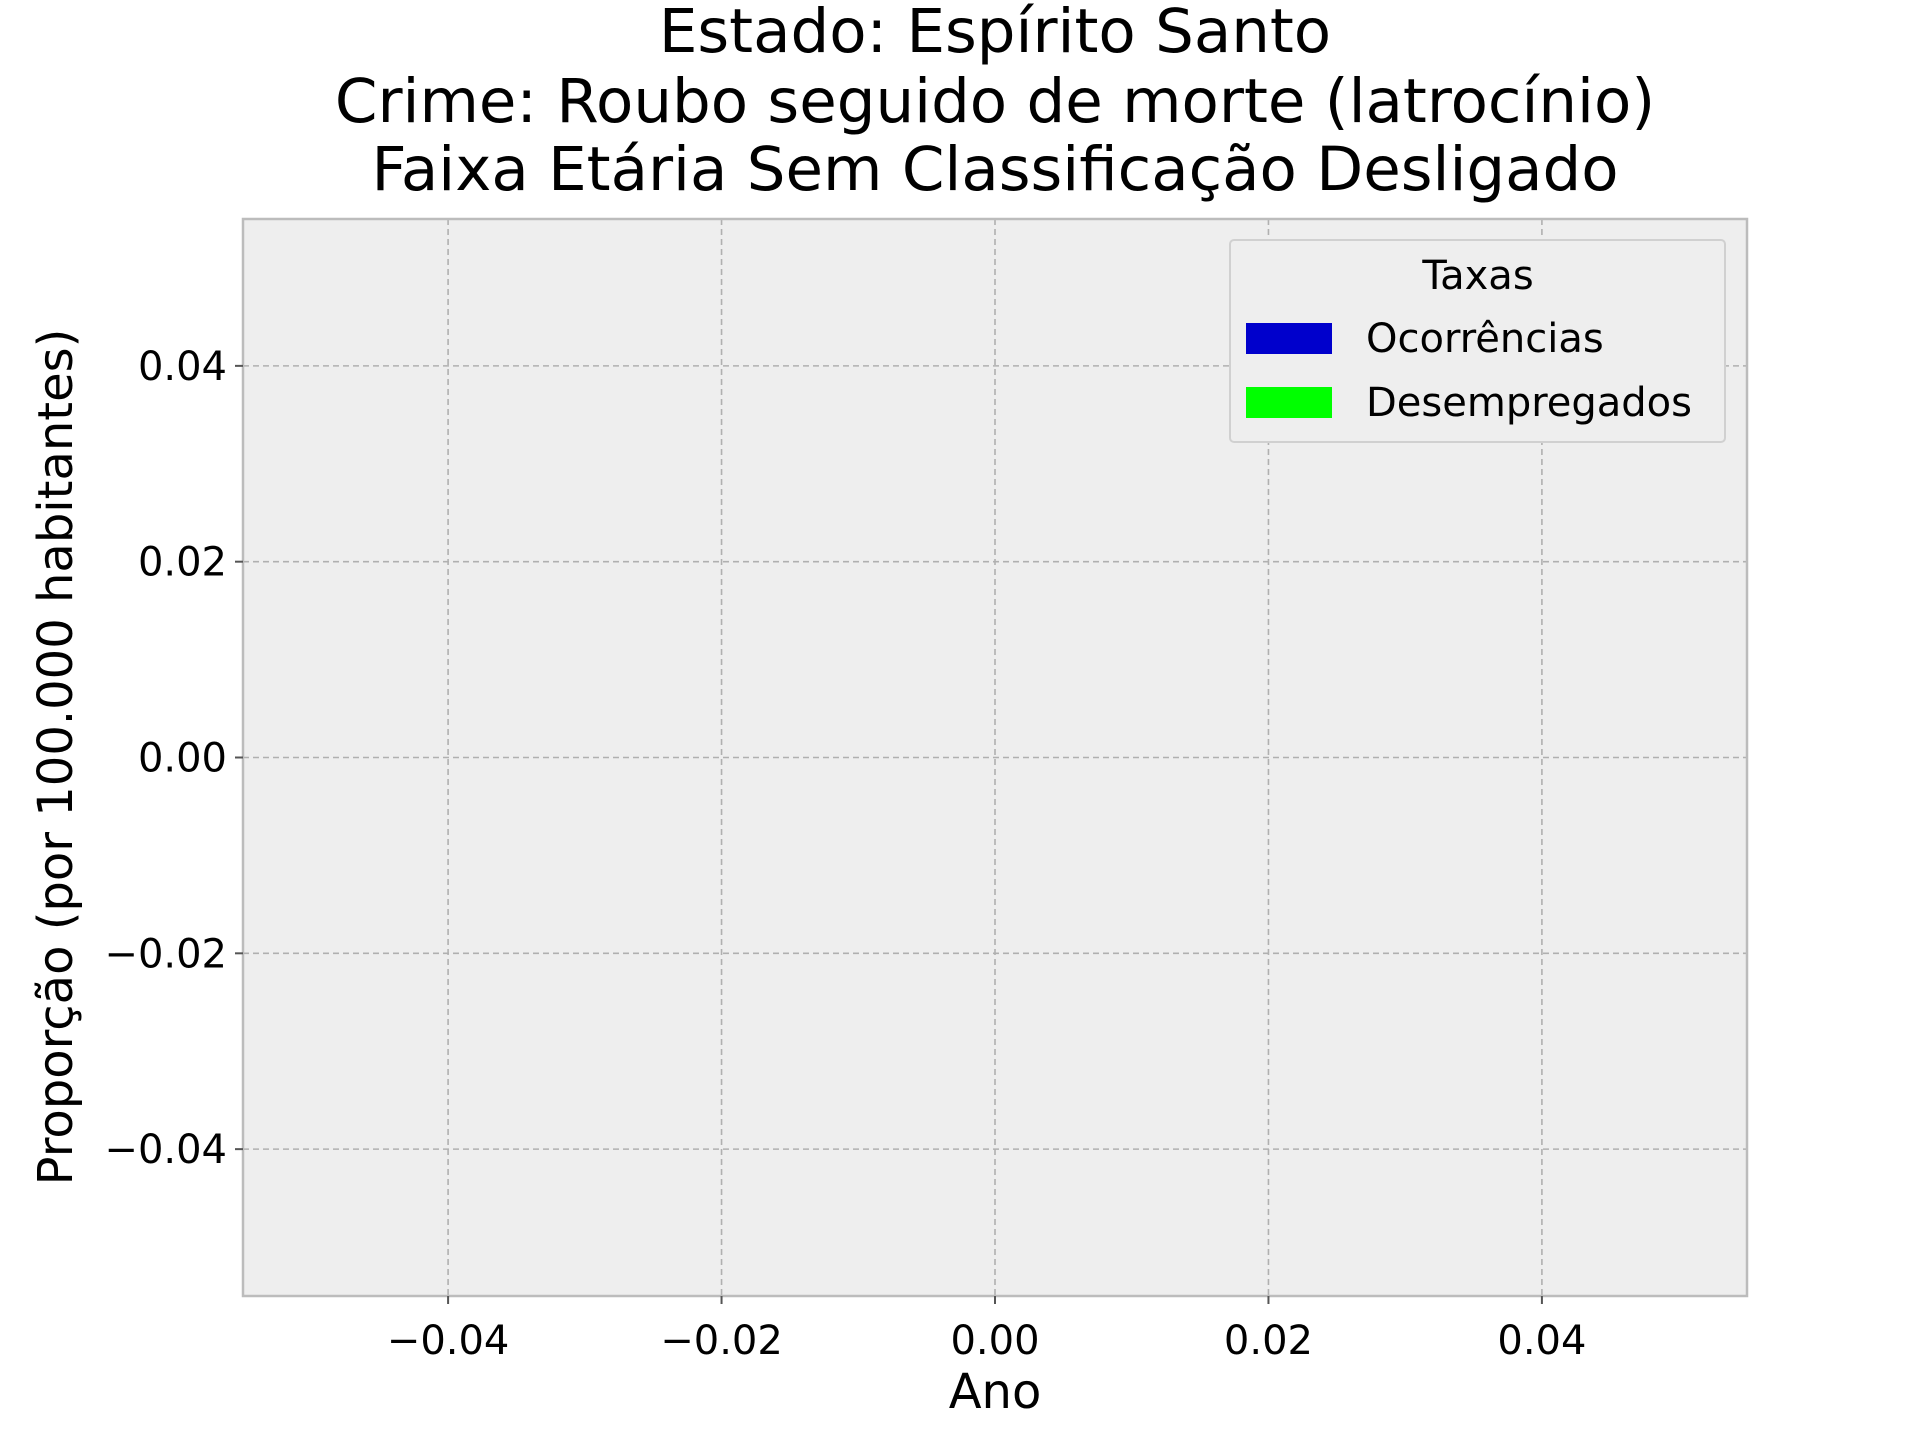 This screenshot has height=1444, width=1920. I want to click on legend: Taxas Ocorrências Desempregados, so click(1477, 341).